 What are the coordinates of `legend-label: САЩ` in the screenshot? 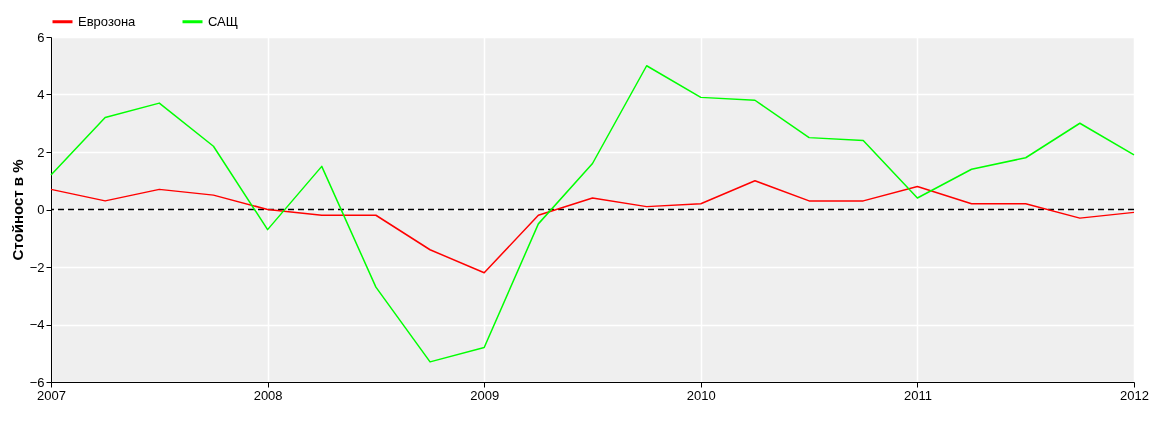 It's located at (223, 21).